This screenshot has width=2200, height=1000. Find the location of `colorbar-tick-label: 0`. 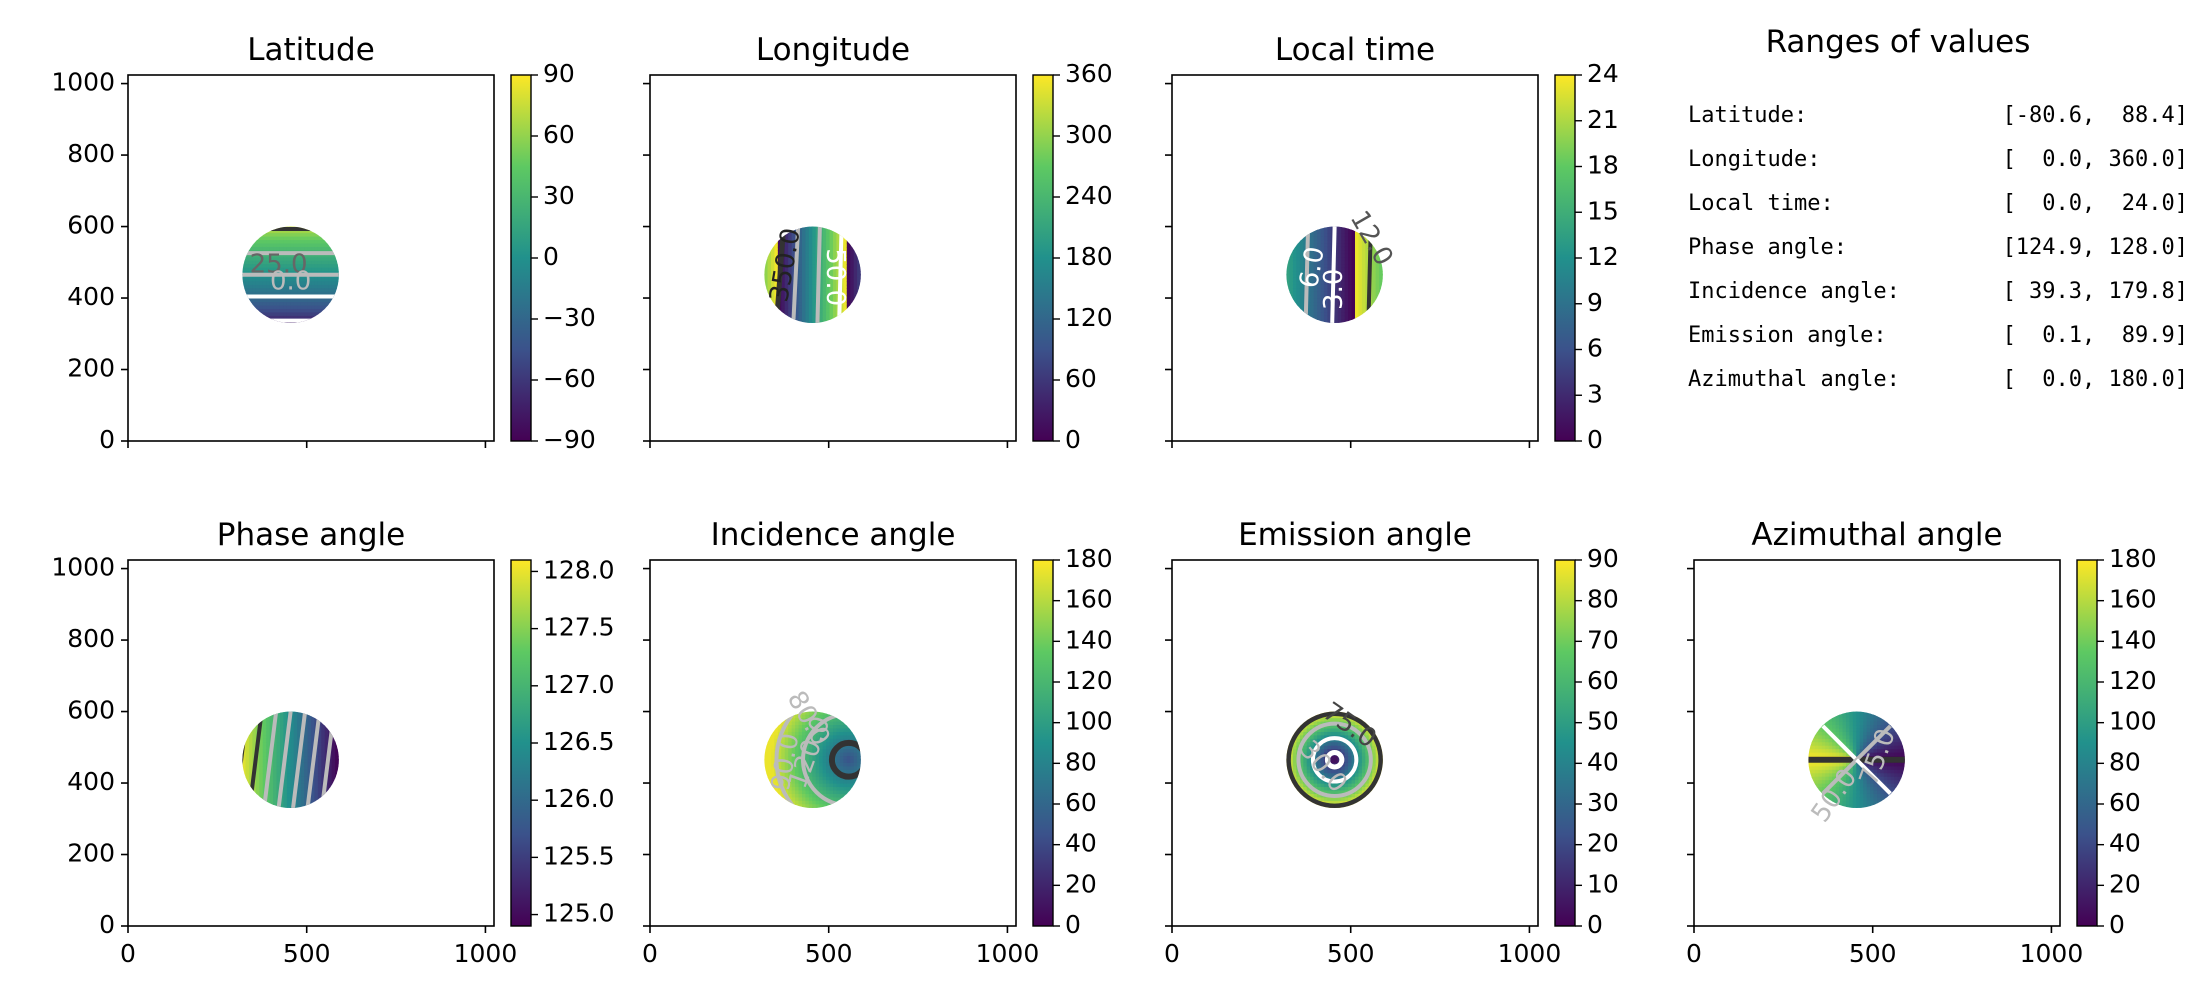

colorbar-tick-label: 0 is located at coordinates (1595, 924).